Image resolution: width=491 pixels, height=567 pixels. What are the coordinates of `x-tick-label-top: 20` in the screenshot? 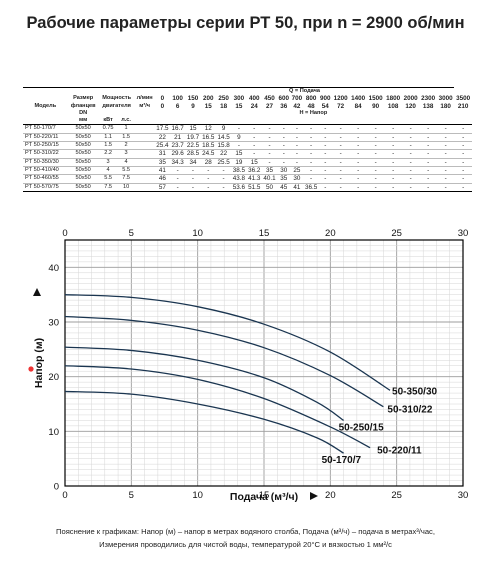 It's located at (330, 233).